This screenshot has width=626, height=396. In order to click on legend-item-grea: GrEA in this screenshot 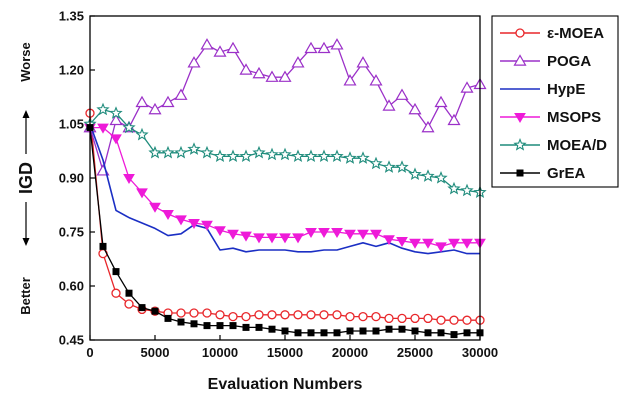, I will do `click(543, 173)`.